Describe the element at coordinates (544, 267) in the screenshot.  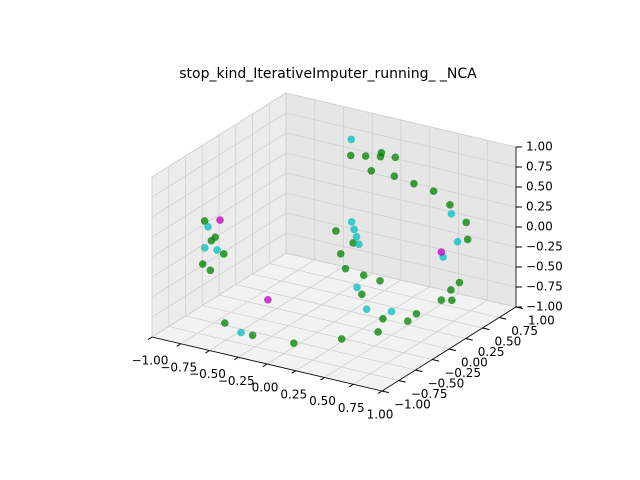
I see `z-tick-label: −0.50` at that location.